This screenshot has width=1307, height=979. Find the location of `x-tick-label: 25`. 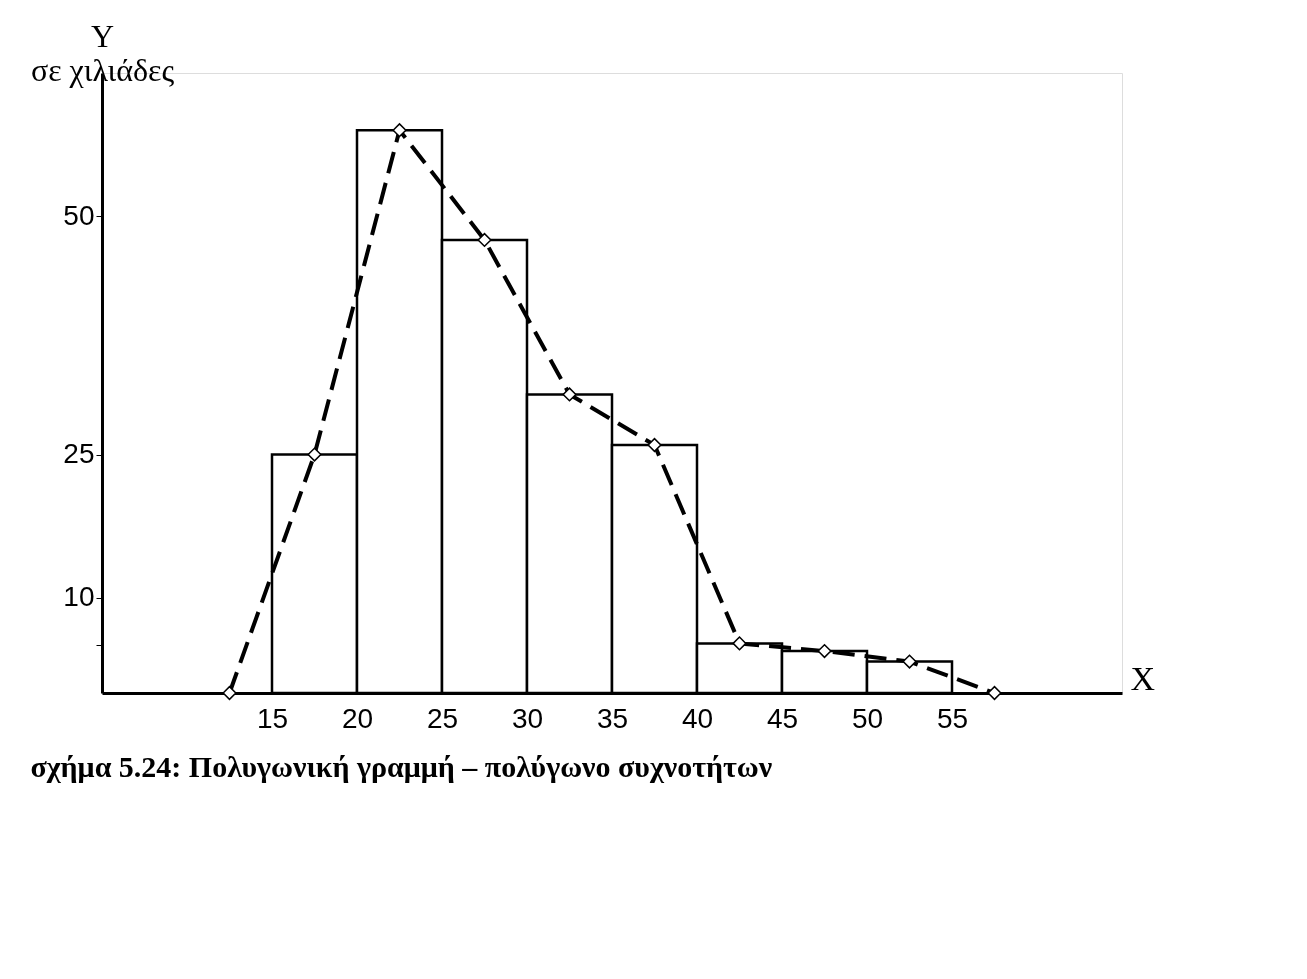

x-tick-label: 25 is located at coordinates (442, 718).